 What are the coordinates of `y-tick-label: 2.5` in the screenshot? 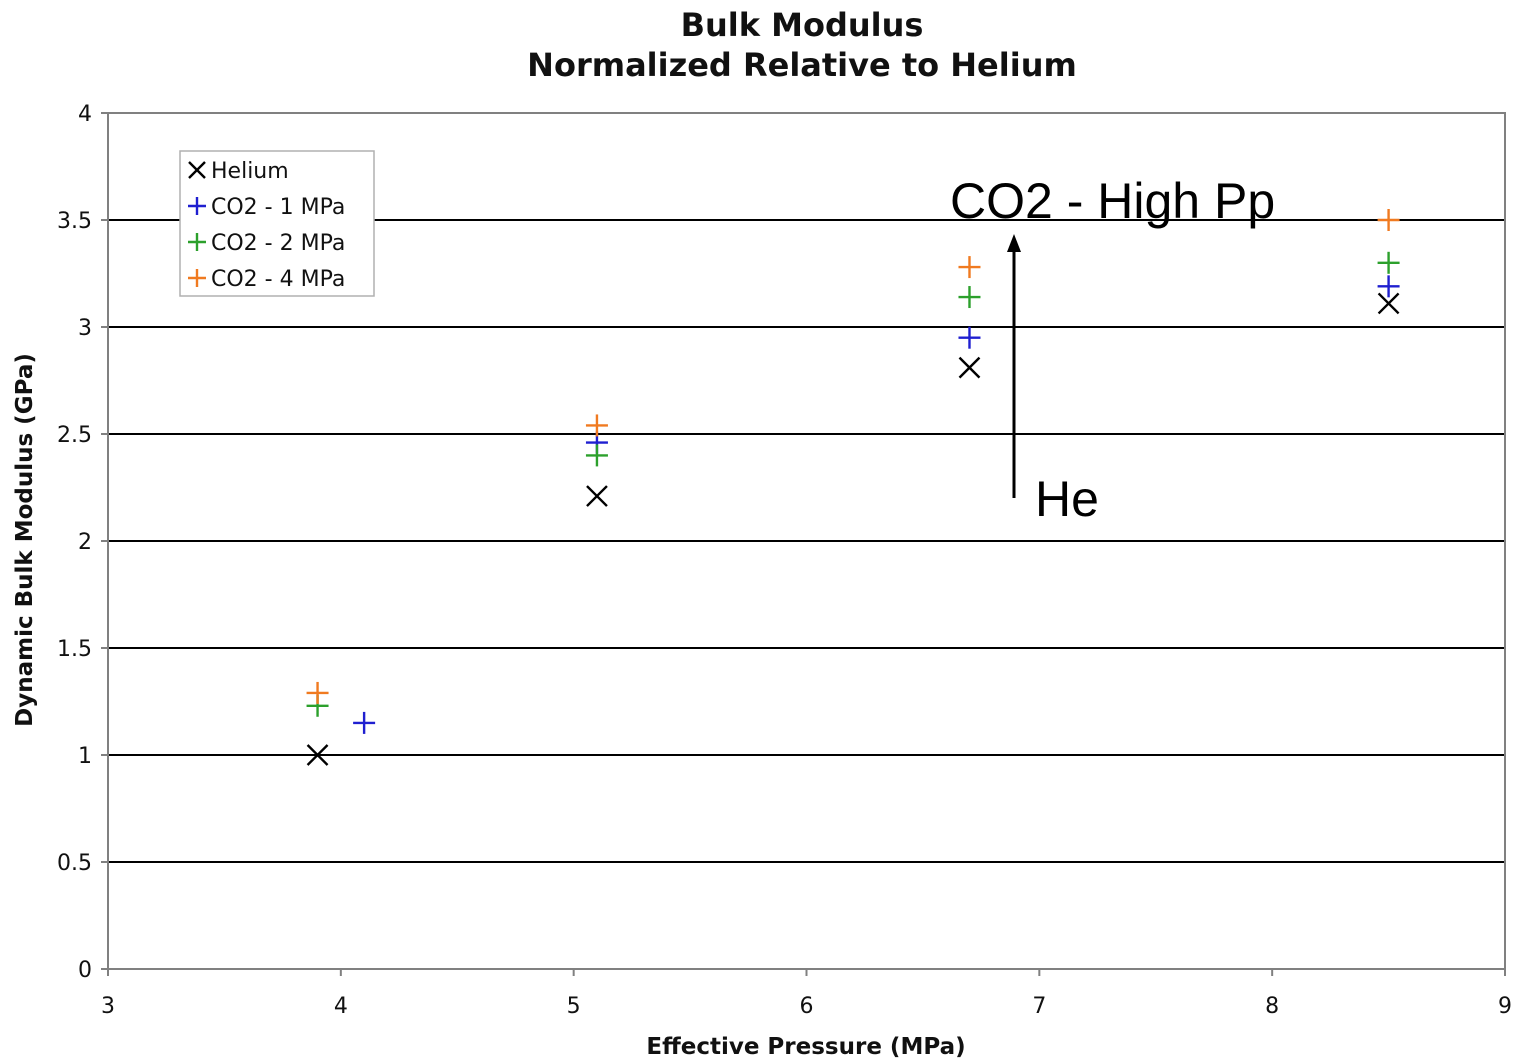 It's located at (74, 435).